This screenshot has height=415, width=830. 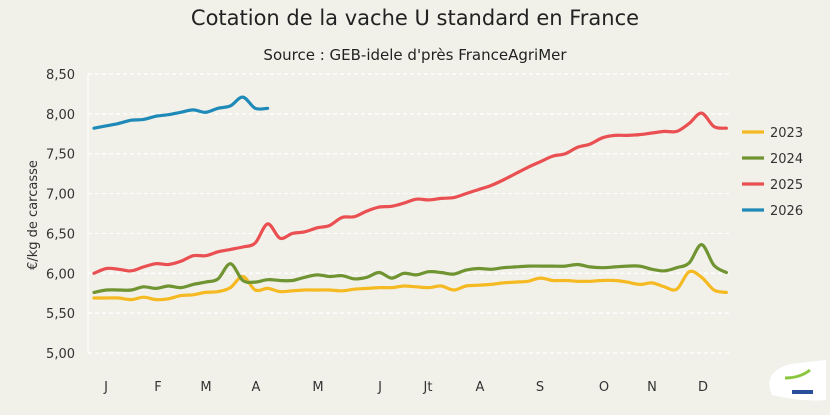 What do you see at coordinates (60, 314) in the screenshot?
I see `y-tick-label: 5,50` at bounding box center [60, 314].